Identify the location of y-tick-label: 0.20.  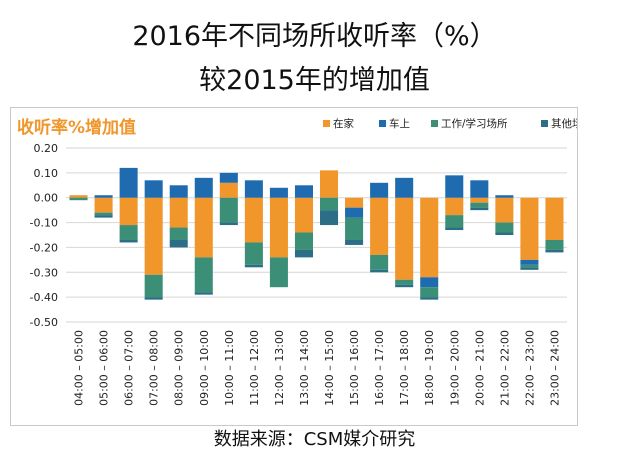
(46, 148).